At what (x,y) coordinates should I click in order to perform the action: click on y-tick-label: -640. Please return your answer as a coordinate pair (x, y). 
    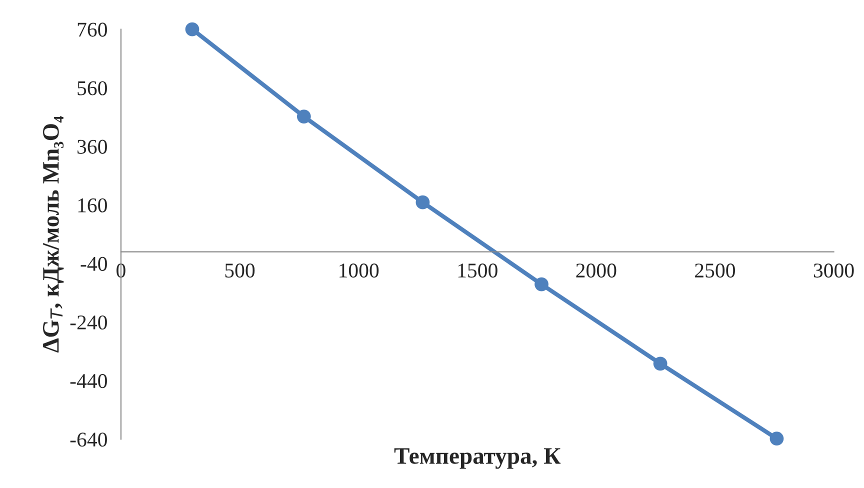
    Looking at the image, I should click on (88, 439).